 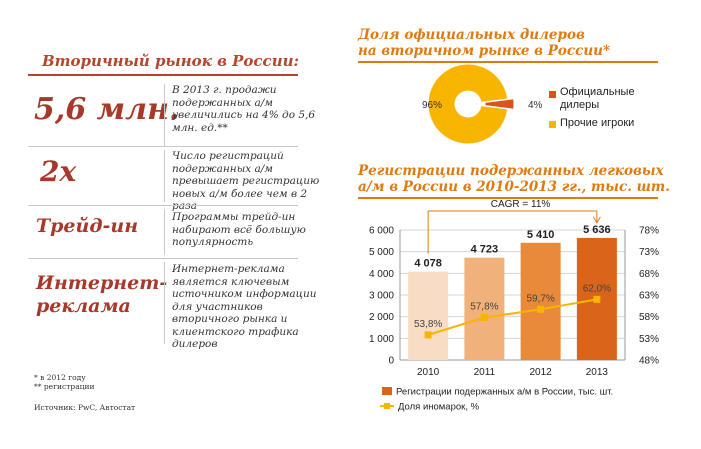 What do you see at coordinates (381, 296) in the screenshot?
I see `y-tick-label: 3 000` at bounding box center [381, 296].